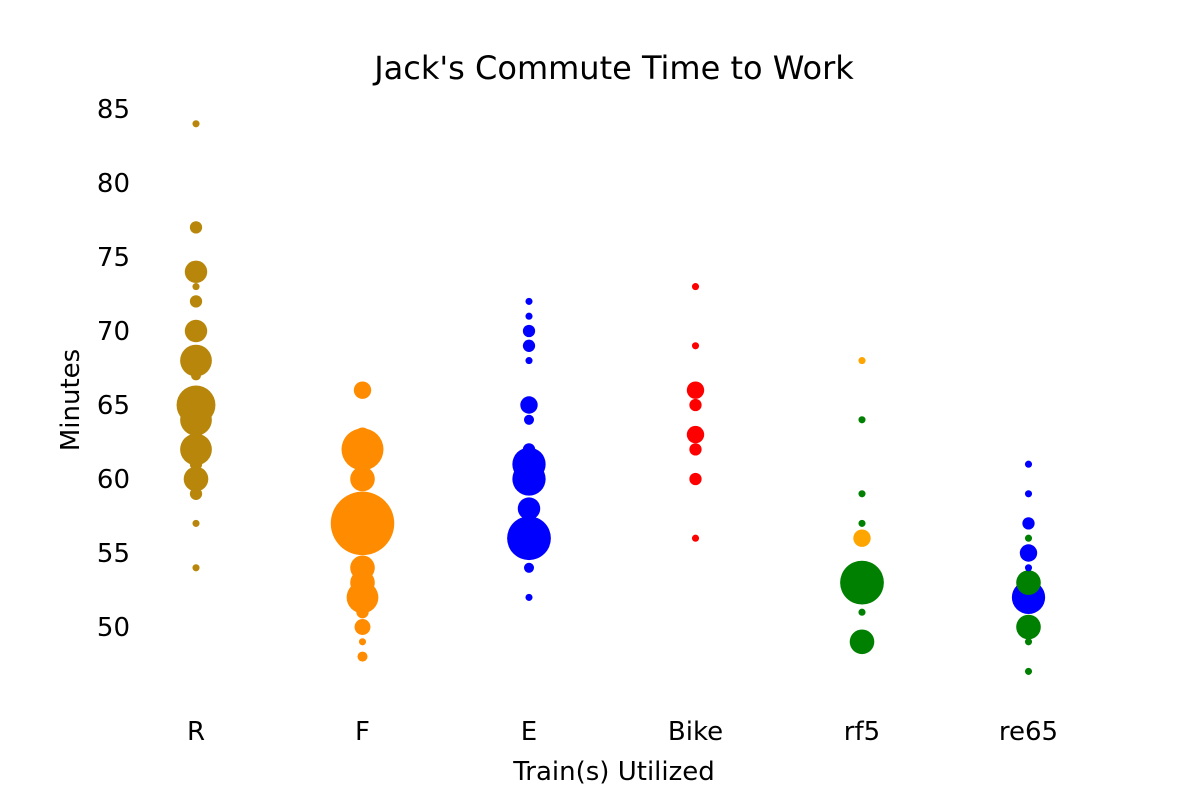  What do you see at coordinates (113, 406) in the screenshot?
I see `y-tick-label: 65` at bounding box center [113, 406].